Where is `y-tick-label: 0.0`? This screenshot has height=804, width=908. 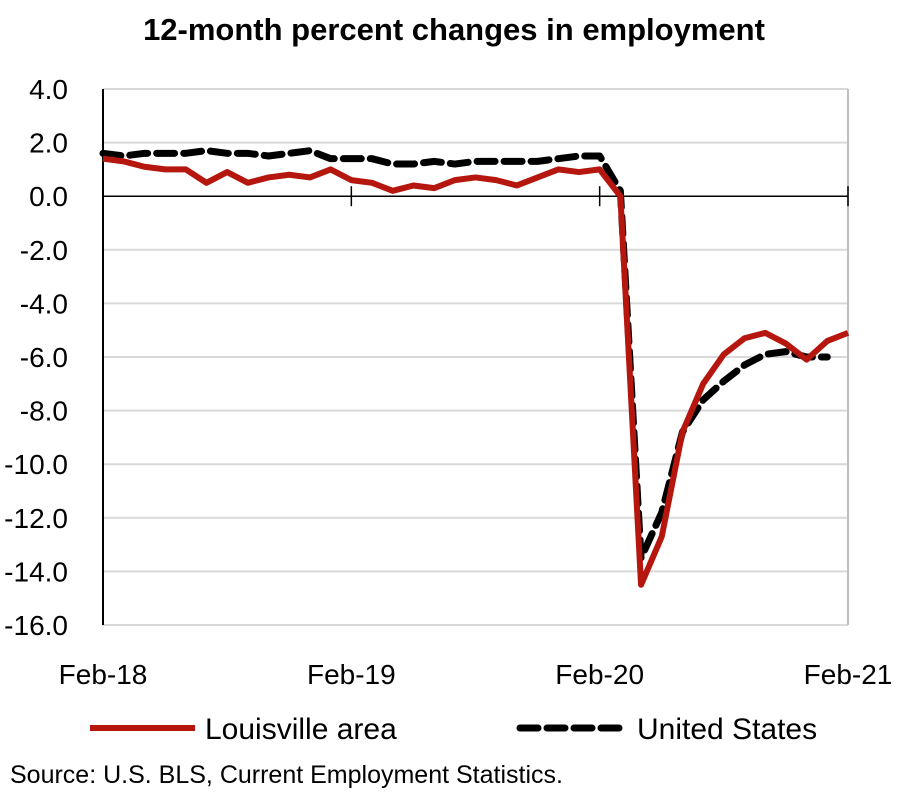 y-tick-label: 0.0 is located at coordinates (48, 196).